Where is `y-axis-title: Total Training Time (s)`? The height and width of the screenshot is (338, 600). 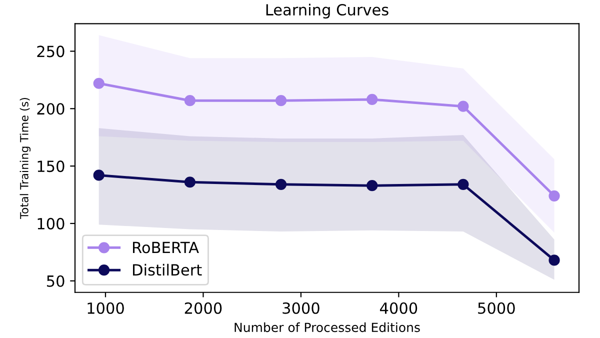 y-axis-title: Total Training Time (s) is located at coordinates (25, 159).